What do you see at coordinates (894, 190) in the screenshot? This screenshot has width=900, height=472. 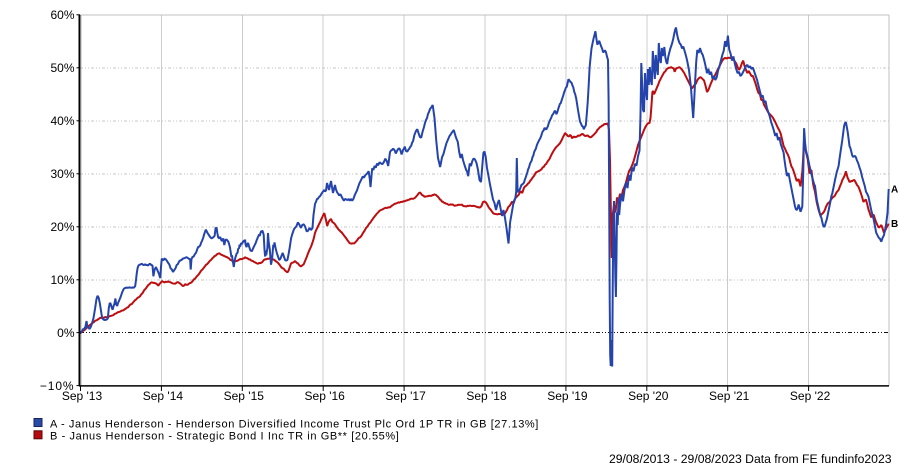 I see `svg-text: A` at bounding box center [894, 190].